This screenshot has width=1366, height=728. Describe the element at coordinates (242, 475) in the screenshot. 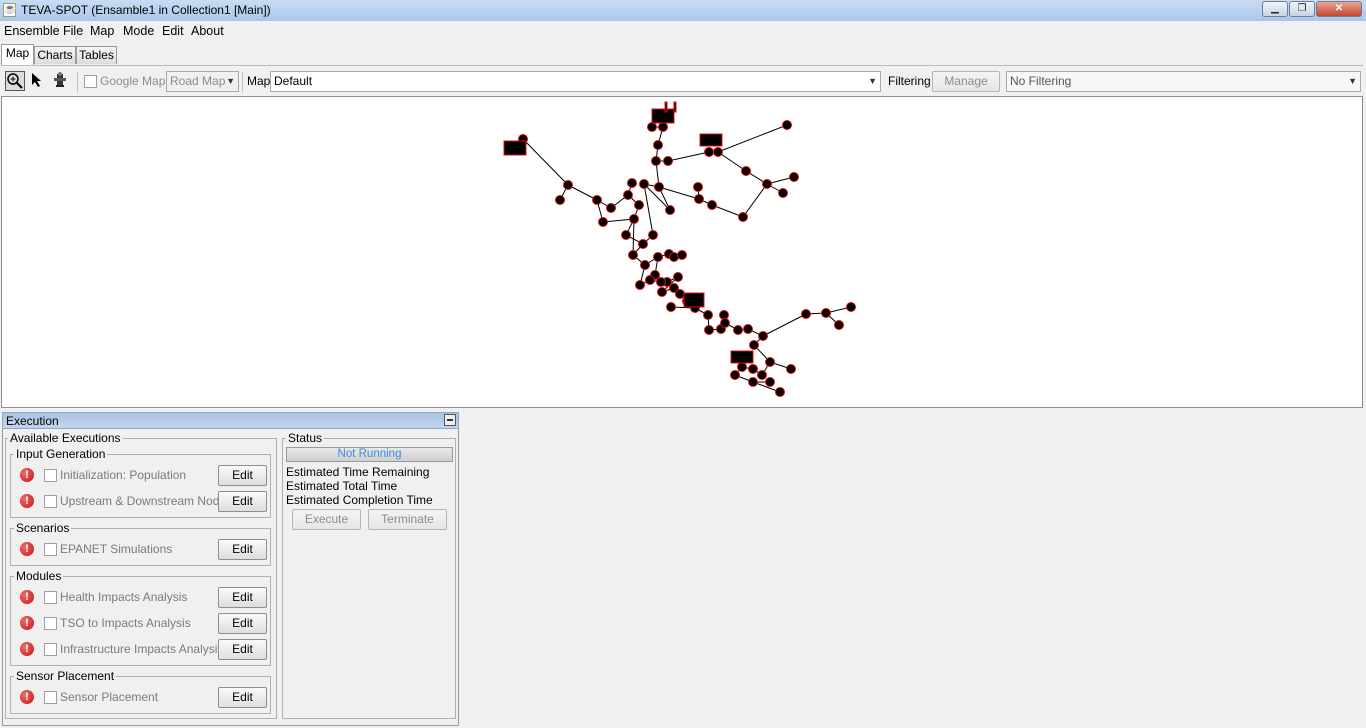

I see `edit-initialization-population-button: Edit` at that location.